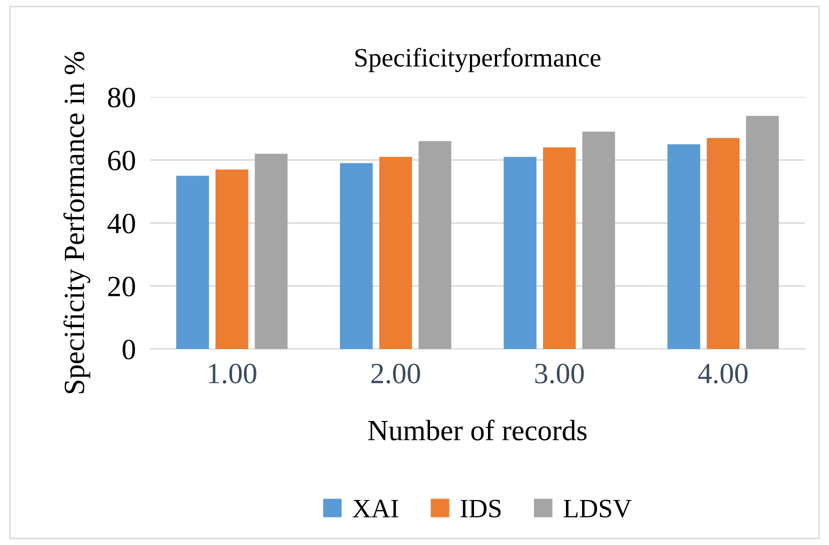  Describe the element at coordinates (121, 160) in the screenshot. I see `y-tick-label: 60` at that location.